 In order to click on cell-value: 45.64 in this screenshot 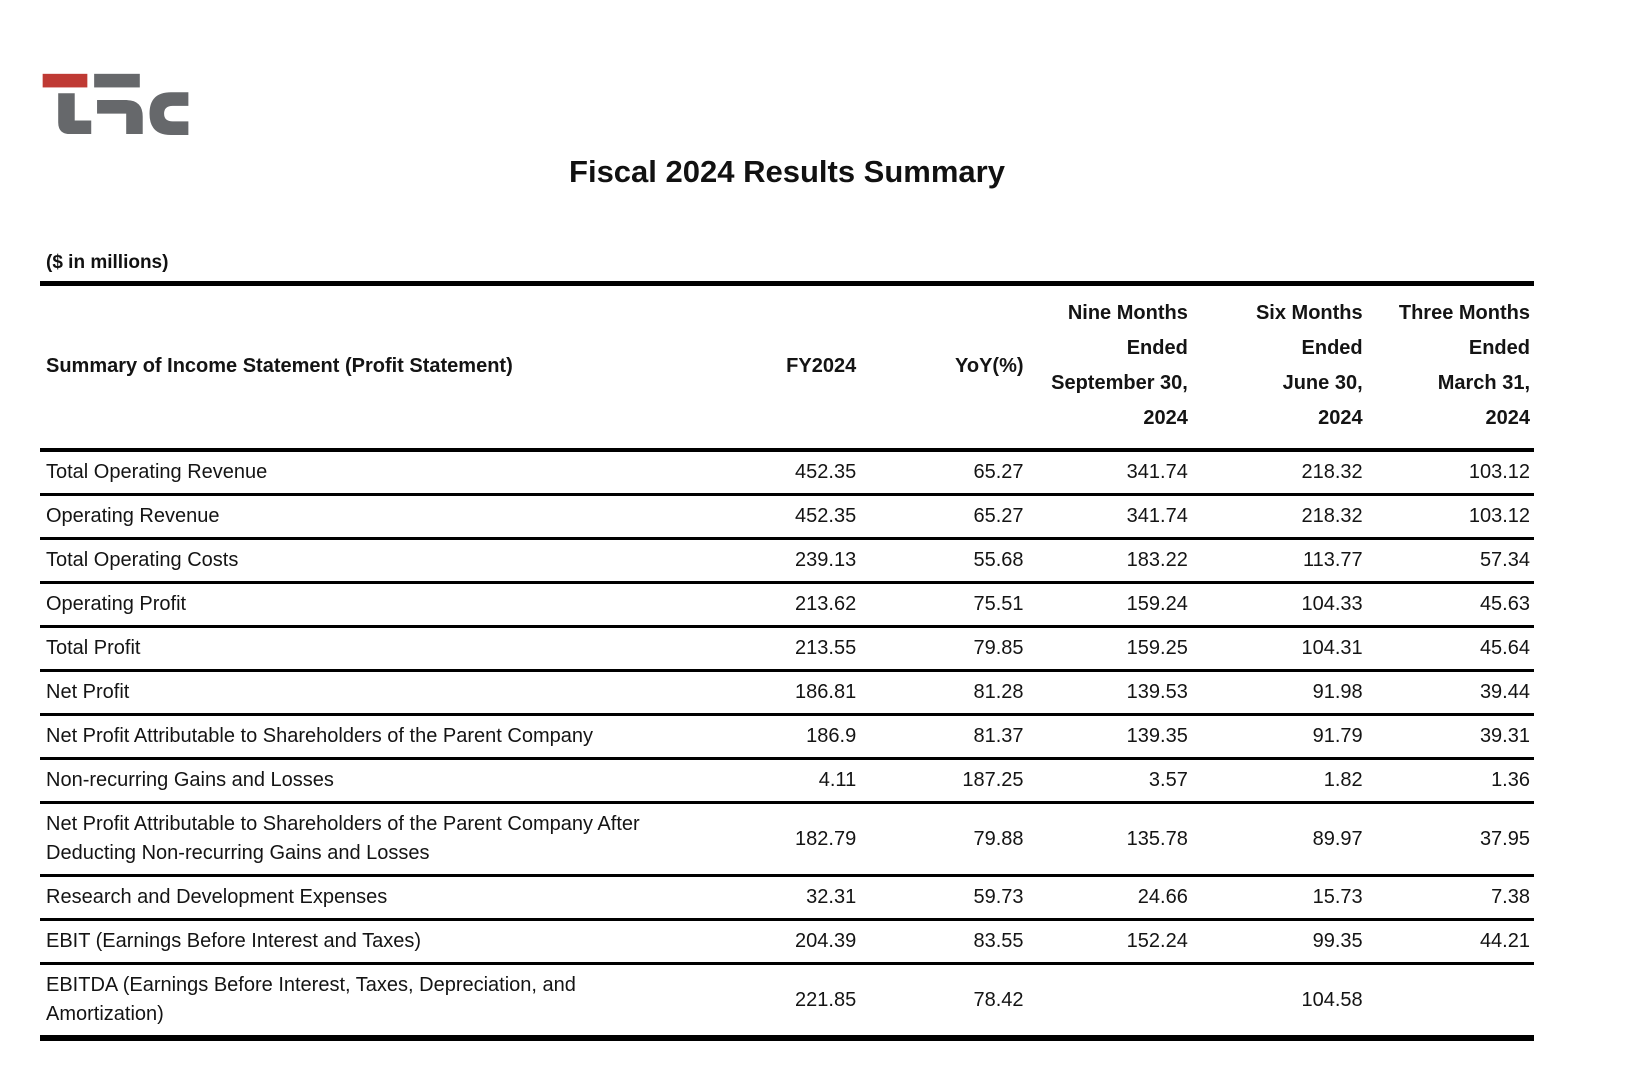, I will do `click(1450, 649)`.